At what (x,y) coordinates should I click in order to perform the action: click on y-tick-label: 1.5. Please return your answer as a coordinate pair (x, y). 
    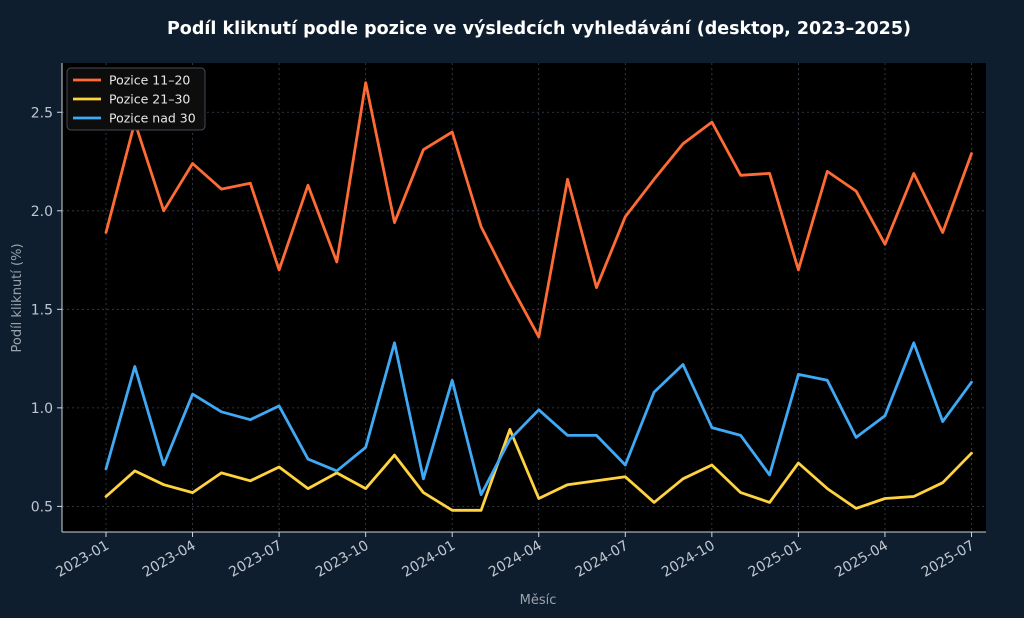
    Looking at the image, I should click on (42, 310).